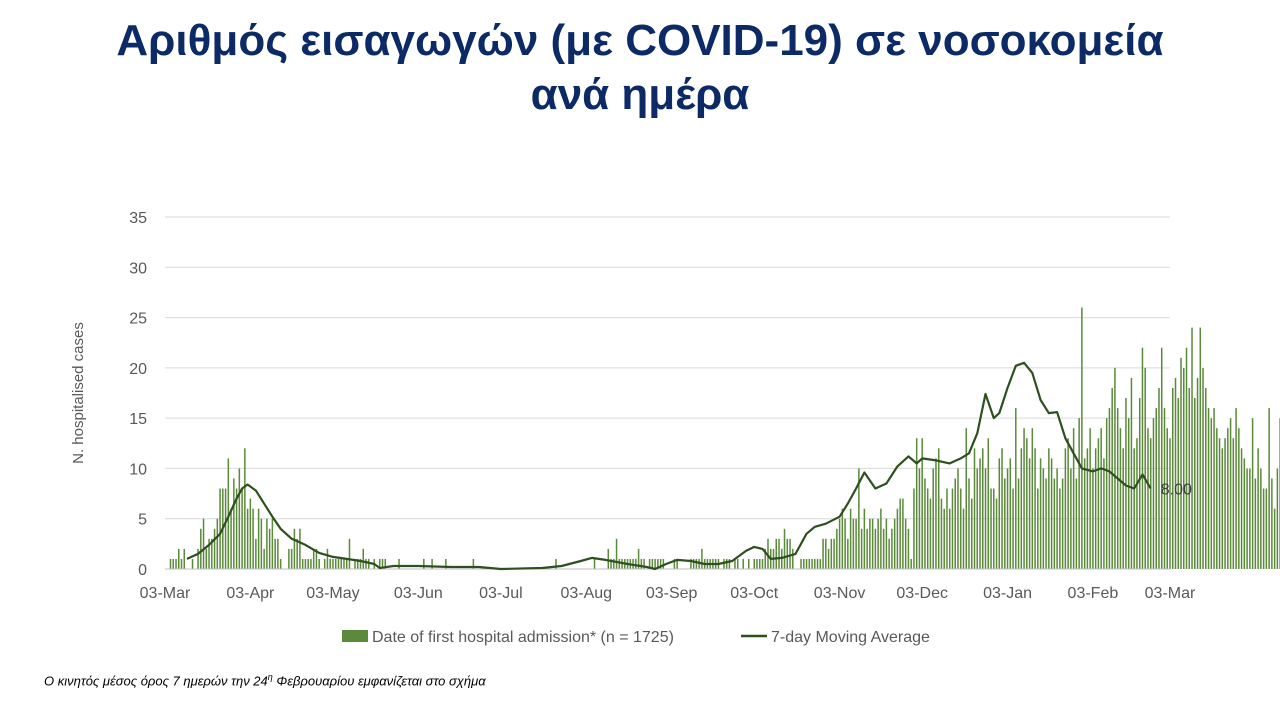 The height and width of the screenshot is (720, 1280). What do you see at coordinates (586, 593) in the screenshot?
I see `x-tick-label: 03-Aug` at bounding box center [586, 593].